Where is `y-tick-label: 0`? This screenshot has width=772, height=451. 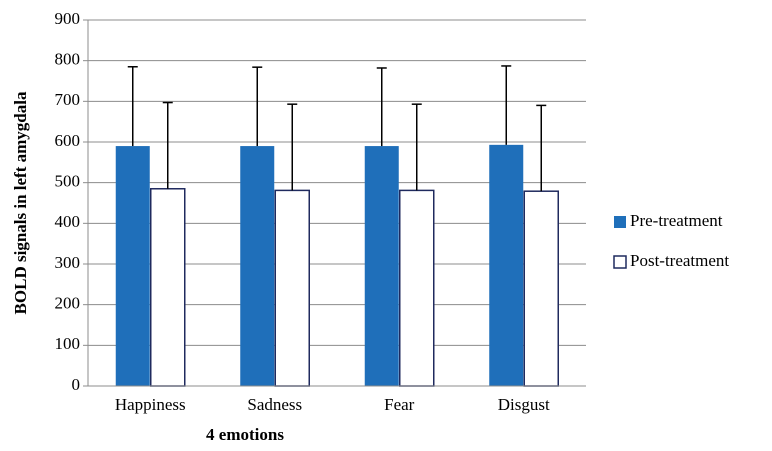 y-tick-label: 0 is located at coordinates (76, 384).